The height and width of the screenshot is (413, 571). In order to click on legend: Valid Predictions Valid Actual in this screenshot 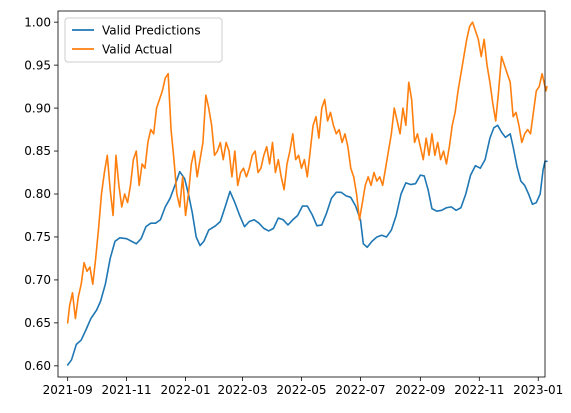, I will do `click(143, 40)`.